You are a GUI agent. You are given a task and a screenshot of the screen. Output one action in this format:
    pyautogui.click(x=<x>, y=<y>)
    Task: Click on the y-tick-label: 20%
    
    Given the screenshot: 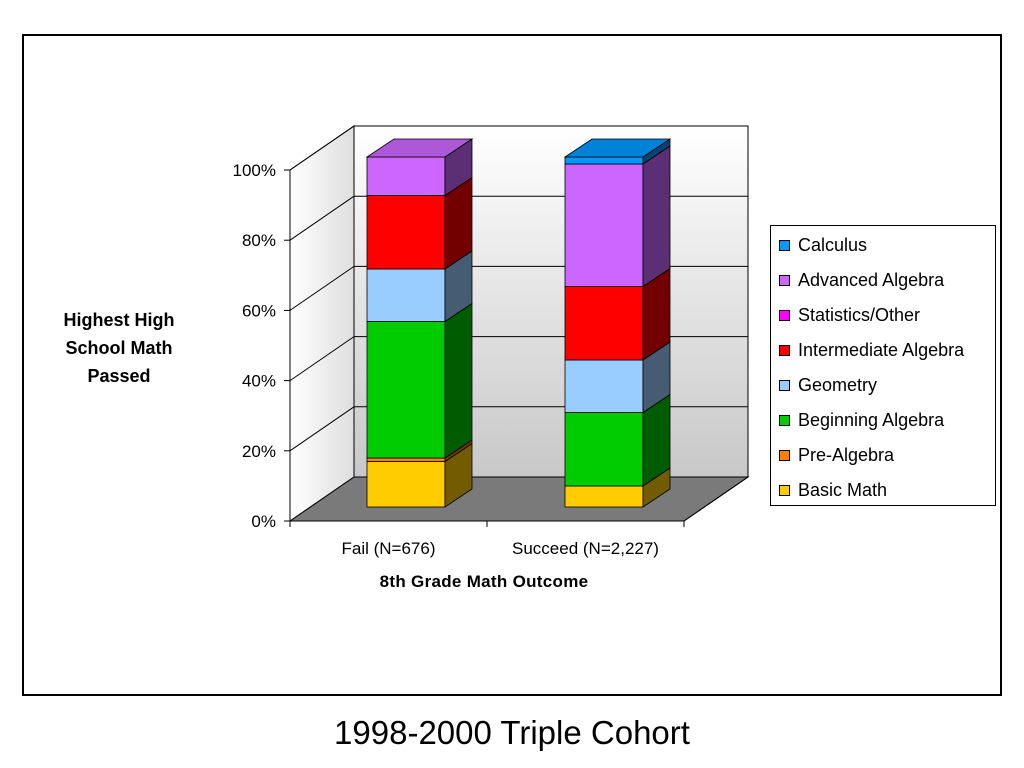 What is the action you would take?
    pyautogui.click(x=259, y=451)
    